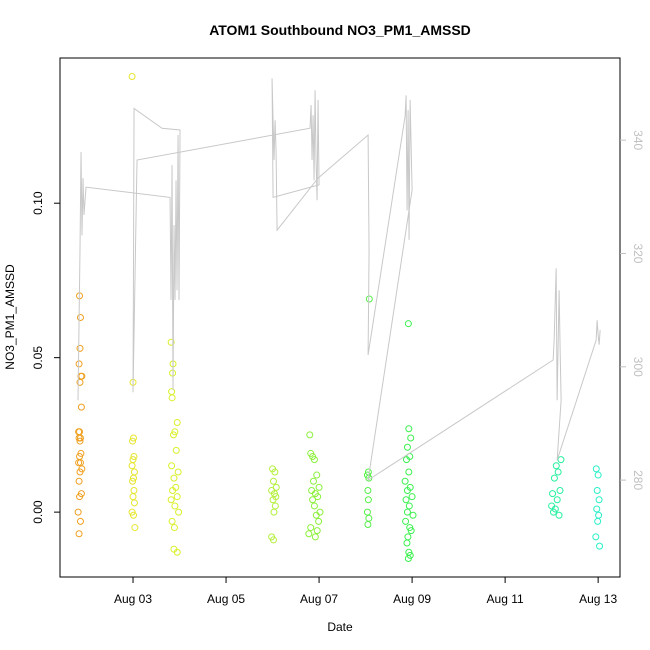  What do you see at coordinates (226, 599) in the screenshot?
I see `x-tick-label: Aug 05` at bounding box center [226, 599].